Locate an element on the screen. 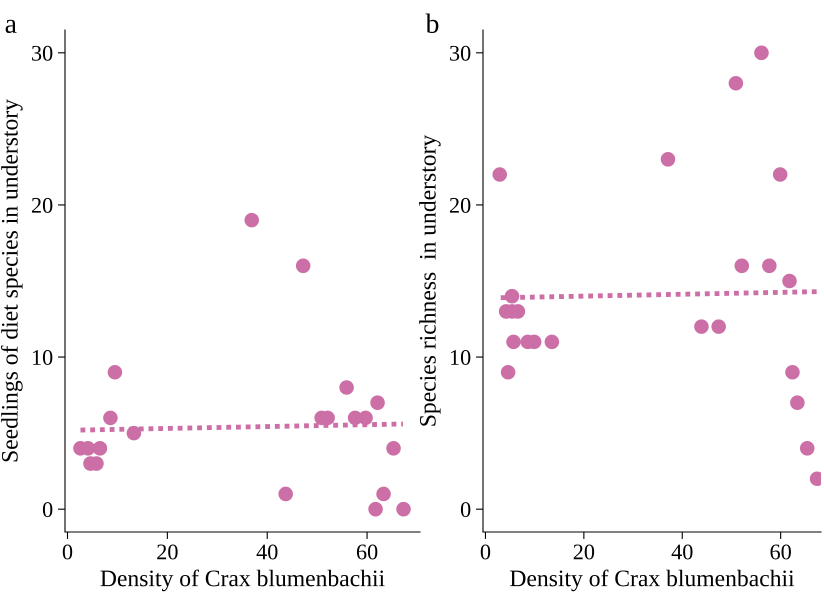 This screenshot has height=592, width=824. y-axis-title: Species richness in understory is located at coordinates (430, 280).